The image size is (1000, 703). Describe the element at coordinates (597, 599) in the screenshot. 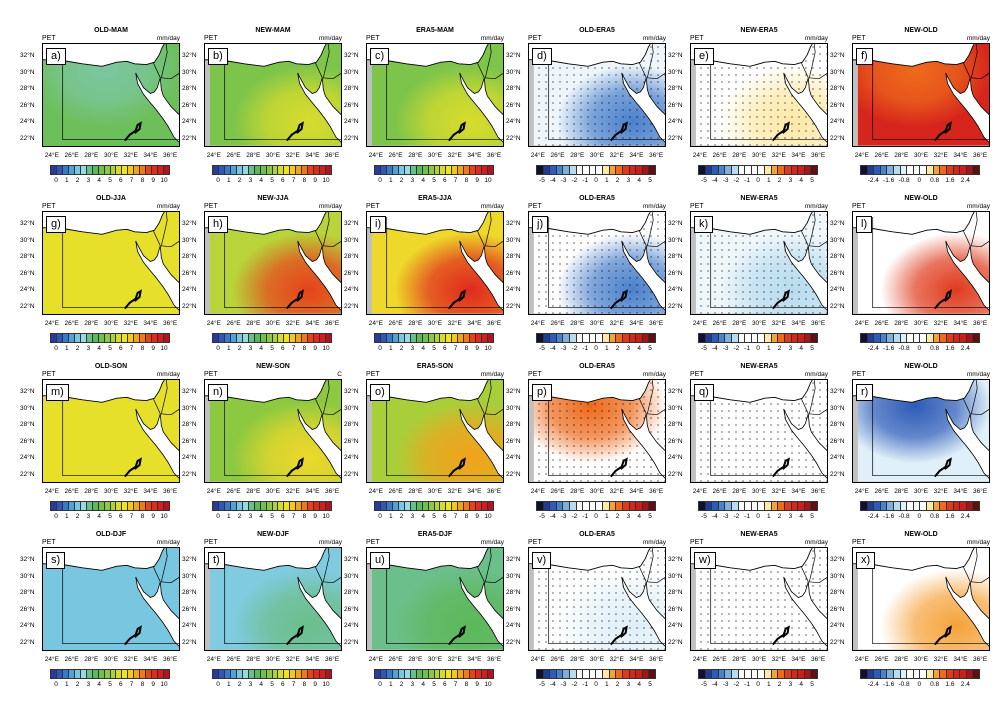

I see `map-area: v)` at that location.